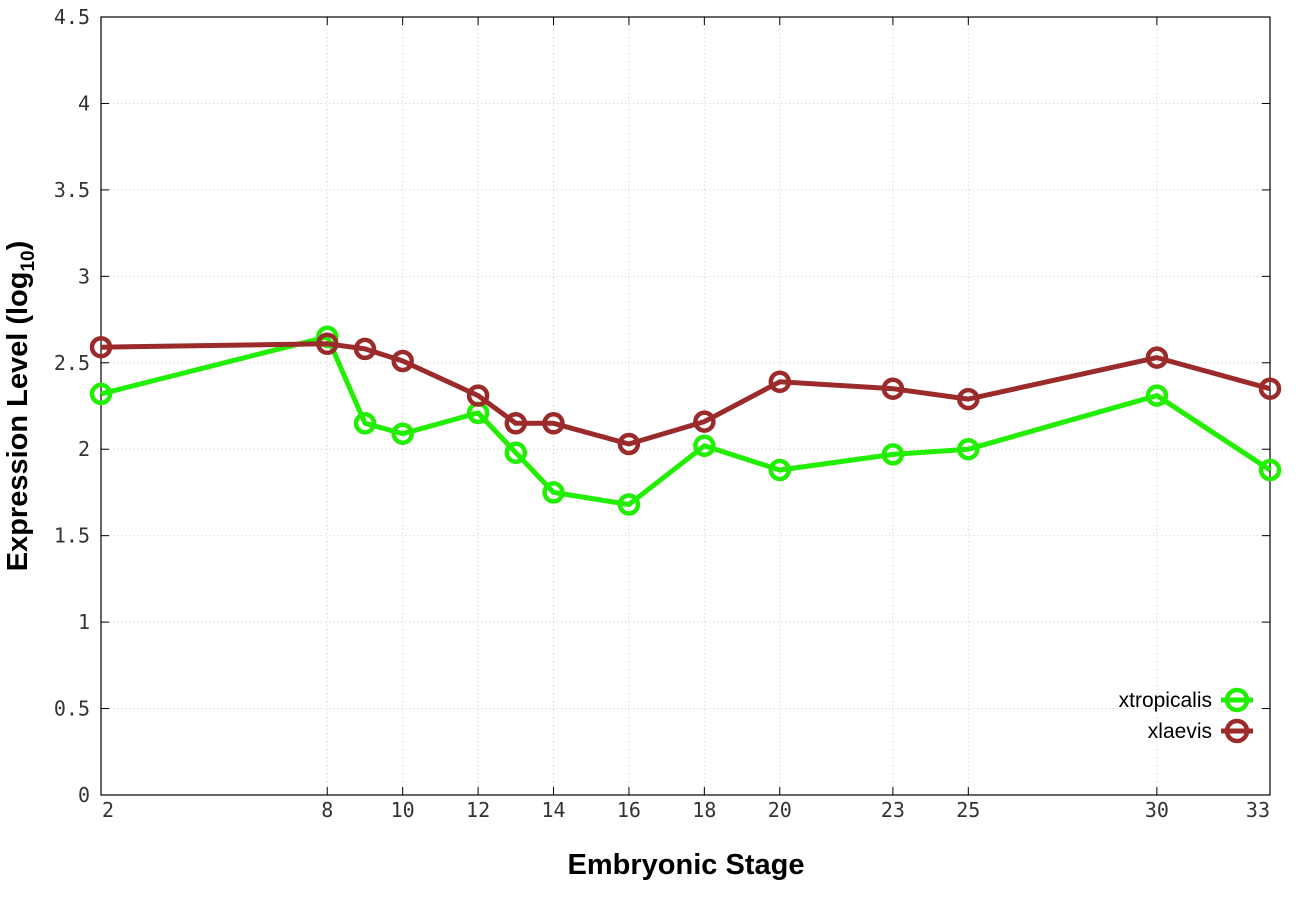  What do you see at coordinates (327, 810) in the screenshot?
I see `x-tick-label: 8` at bounding box center [327, 810].